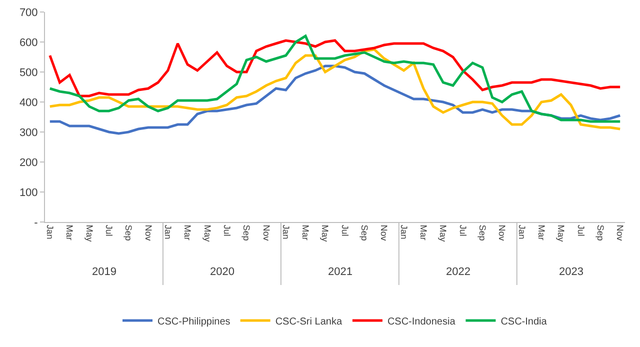  Describe the element at coordinates (458, 272) in the screenshot. I see `text: 2022` at that location.